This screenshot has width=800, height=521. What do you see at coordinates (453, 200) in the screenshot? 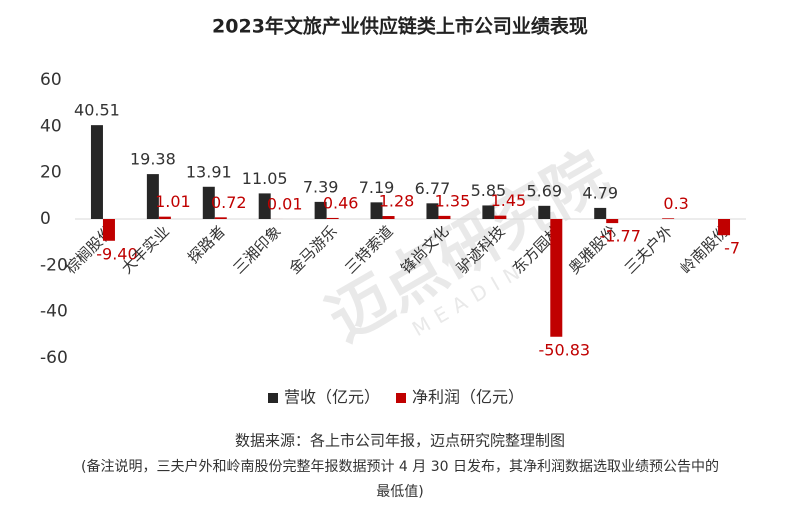
I see `data-label: 1.35` at bounding box center [453, 200].